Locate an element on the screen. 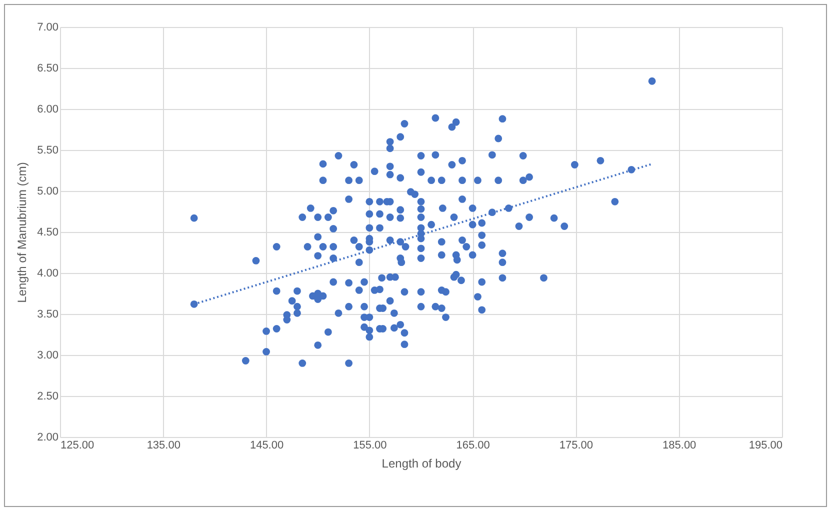  x-tick-label: 145.00 is located at coordinates (267, 446).